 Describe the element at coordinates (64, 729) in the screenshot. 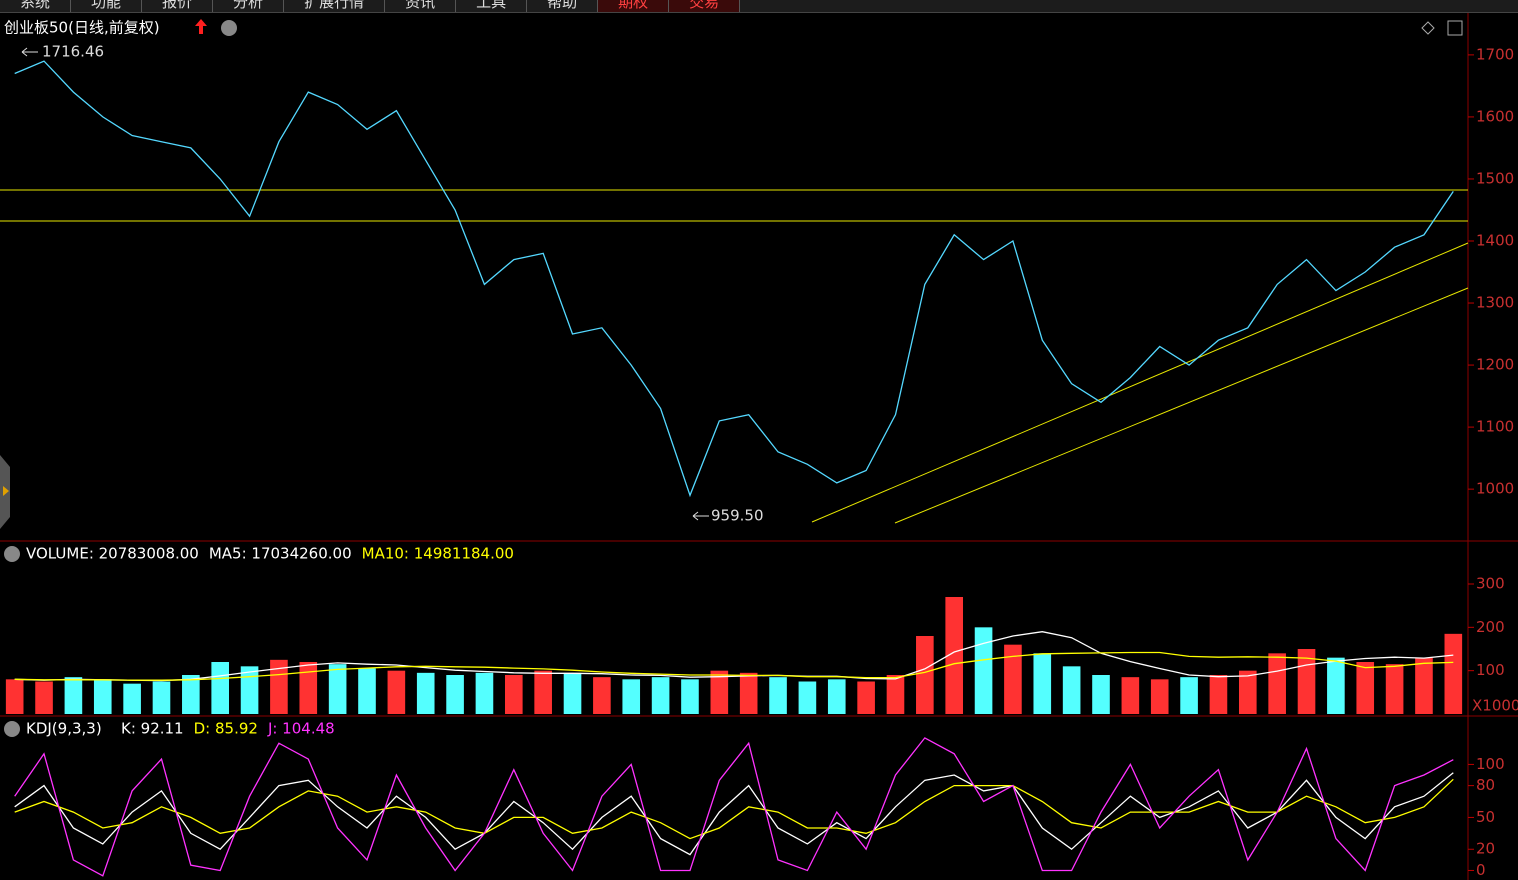

I see `panel-title: KDJ(9,3,3)` at that location.